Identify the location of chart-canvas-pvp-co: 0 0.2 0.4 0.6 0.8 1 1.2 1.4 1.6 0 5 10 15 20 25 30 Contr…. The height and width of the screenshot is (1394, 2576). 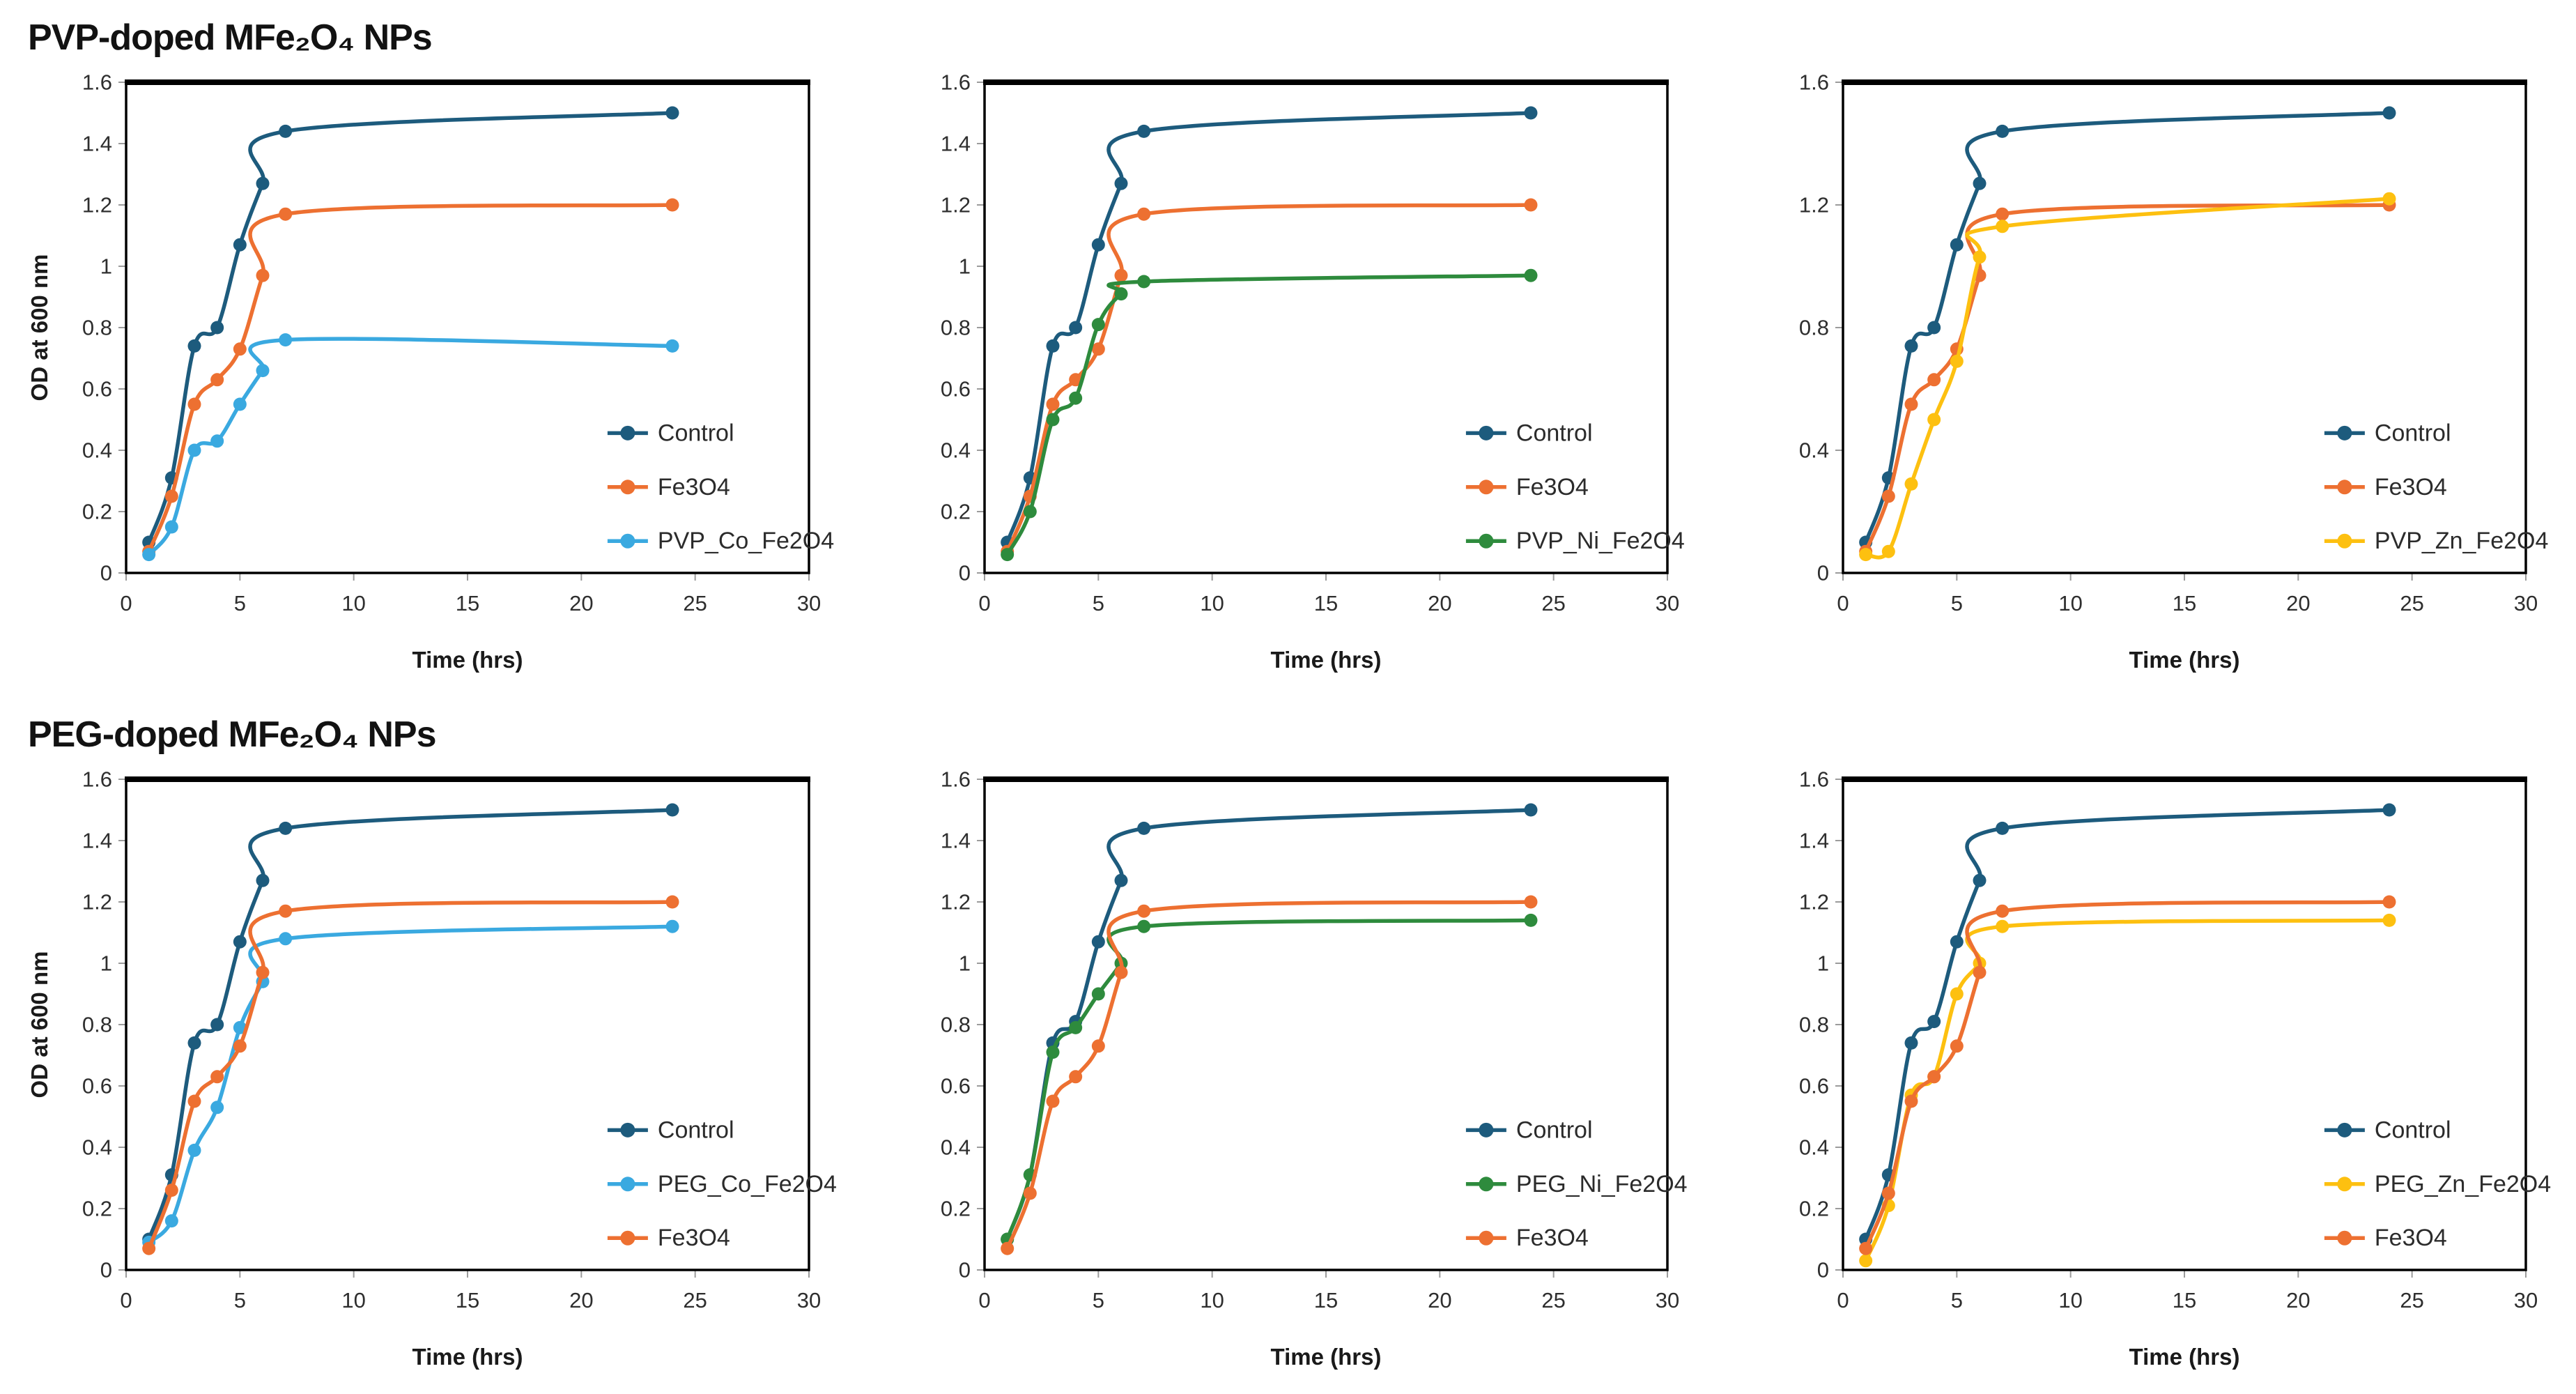
(430, 371).